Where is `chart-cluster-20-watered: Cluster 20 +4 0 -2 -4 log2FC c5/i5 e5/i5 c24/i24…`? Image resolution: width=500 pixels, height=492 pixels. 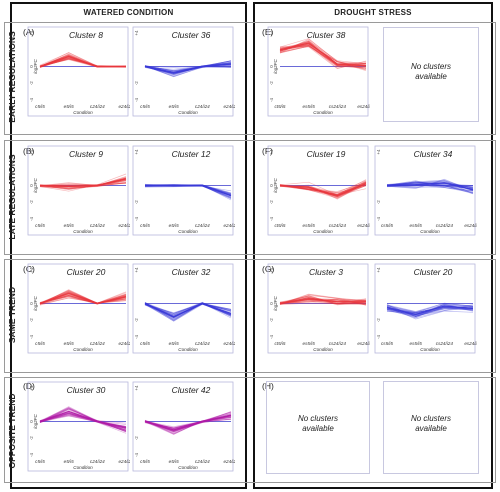 chart-cluster-20-watered: Cluster 20 +4 0 -2 -4 log2FC c5/i5 e5/i5 c24/i24… is located at coordinates (80, 308).